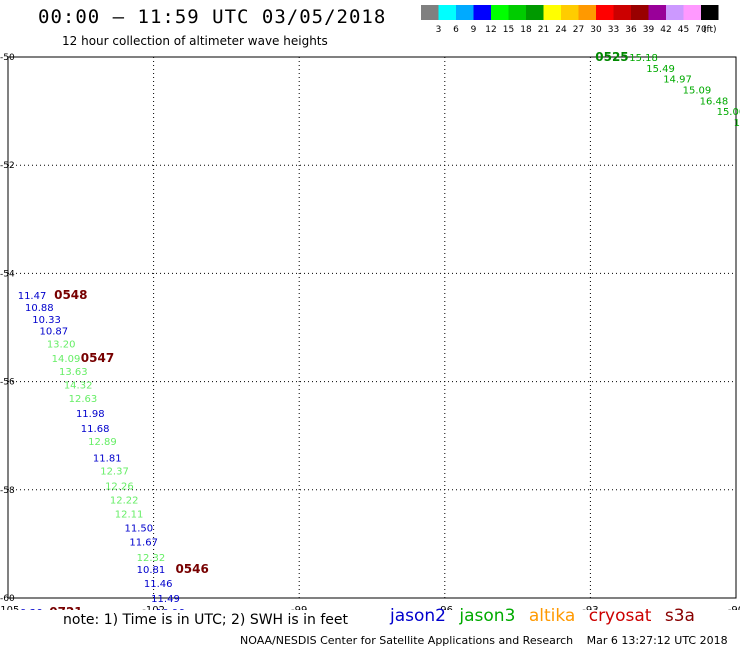 The height and width of the screenshot is (650, 740). What do you see at coordinates (487, 616) in the screenshot?
I see `sat-jason3: jason3` at bounding box center [487, 616].